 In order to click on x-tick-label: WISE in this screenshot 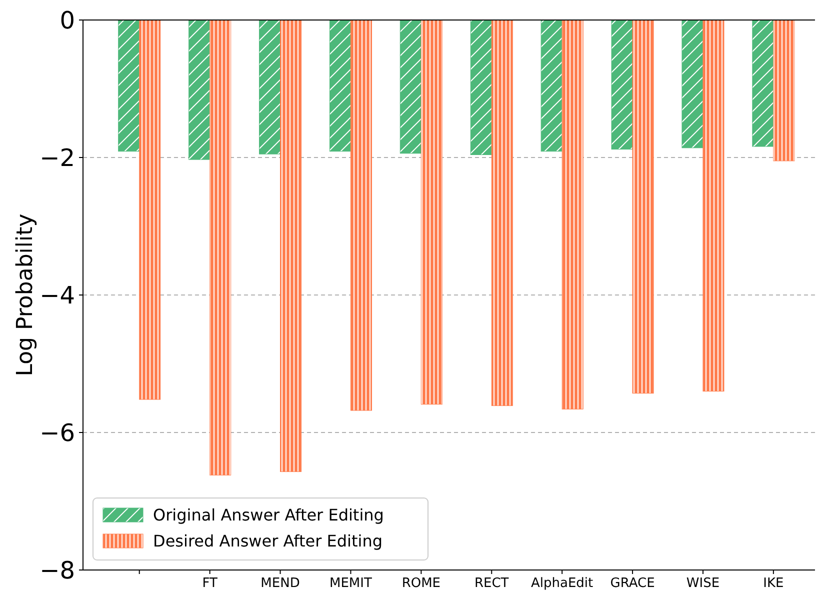, I will do `click(703, 583)`.